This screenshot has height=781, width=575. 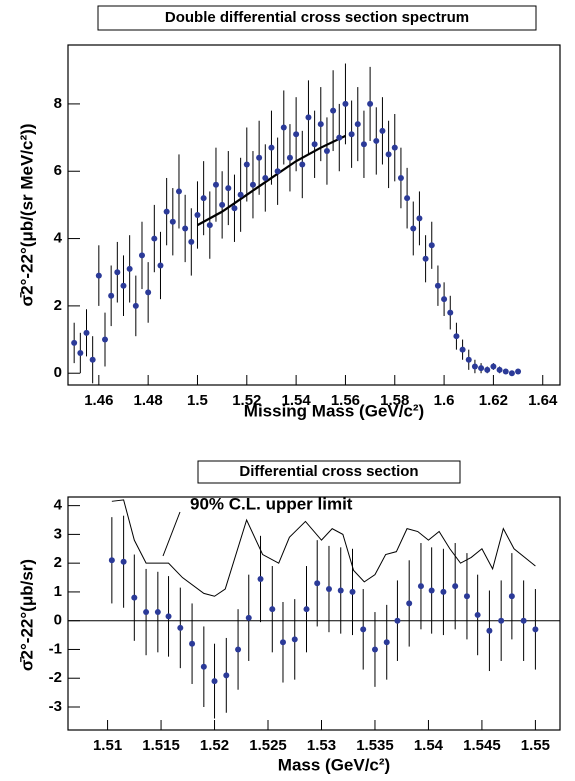 What do you see at coordinates (493, 400) in the screenshot?
I see `x-tick-label: 1.62` at bounding box center [493, 400].